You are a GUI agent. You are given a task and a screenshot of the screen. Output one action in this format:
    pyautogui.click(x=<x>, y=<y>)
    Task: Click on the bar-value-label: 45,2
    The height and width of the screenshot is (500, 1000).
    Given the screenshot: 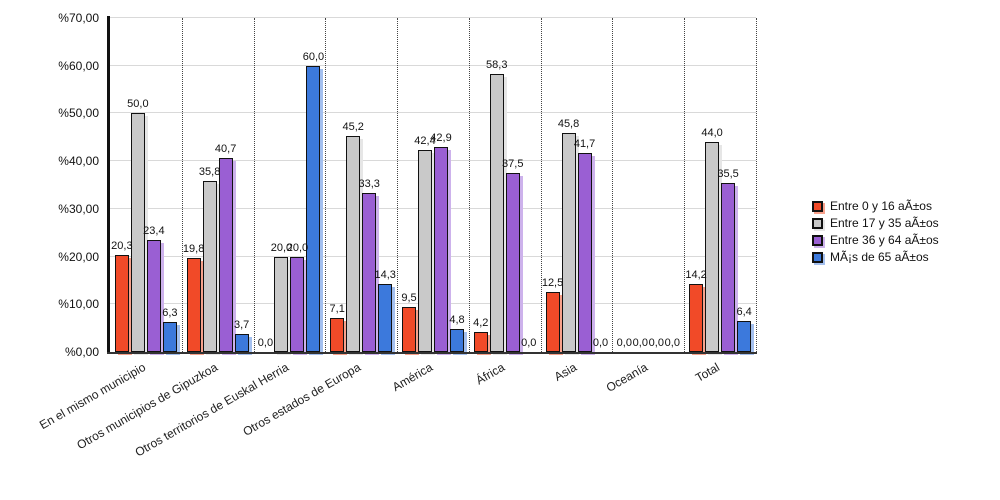 What is the action you would take?
    pyautogui.click(x=353, y=127)
    